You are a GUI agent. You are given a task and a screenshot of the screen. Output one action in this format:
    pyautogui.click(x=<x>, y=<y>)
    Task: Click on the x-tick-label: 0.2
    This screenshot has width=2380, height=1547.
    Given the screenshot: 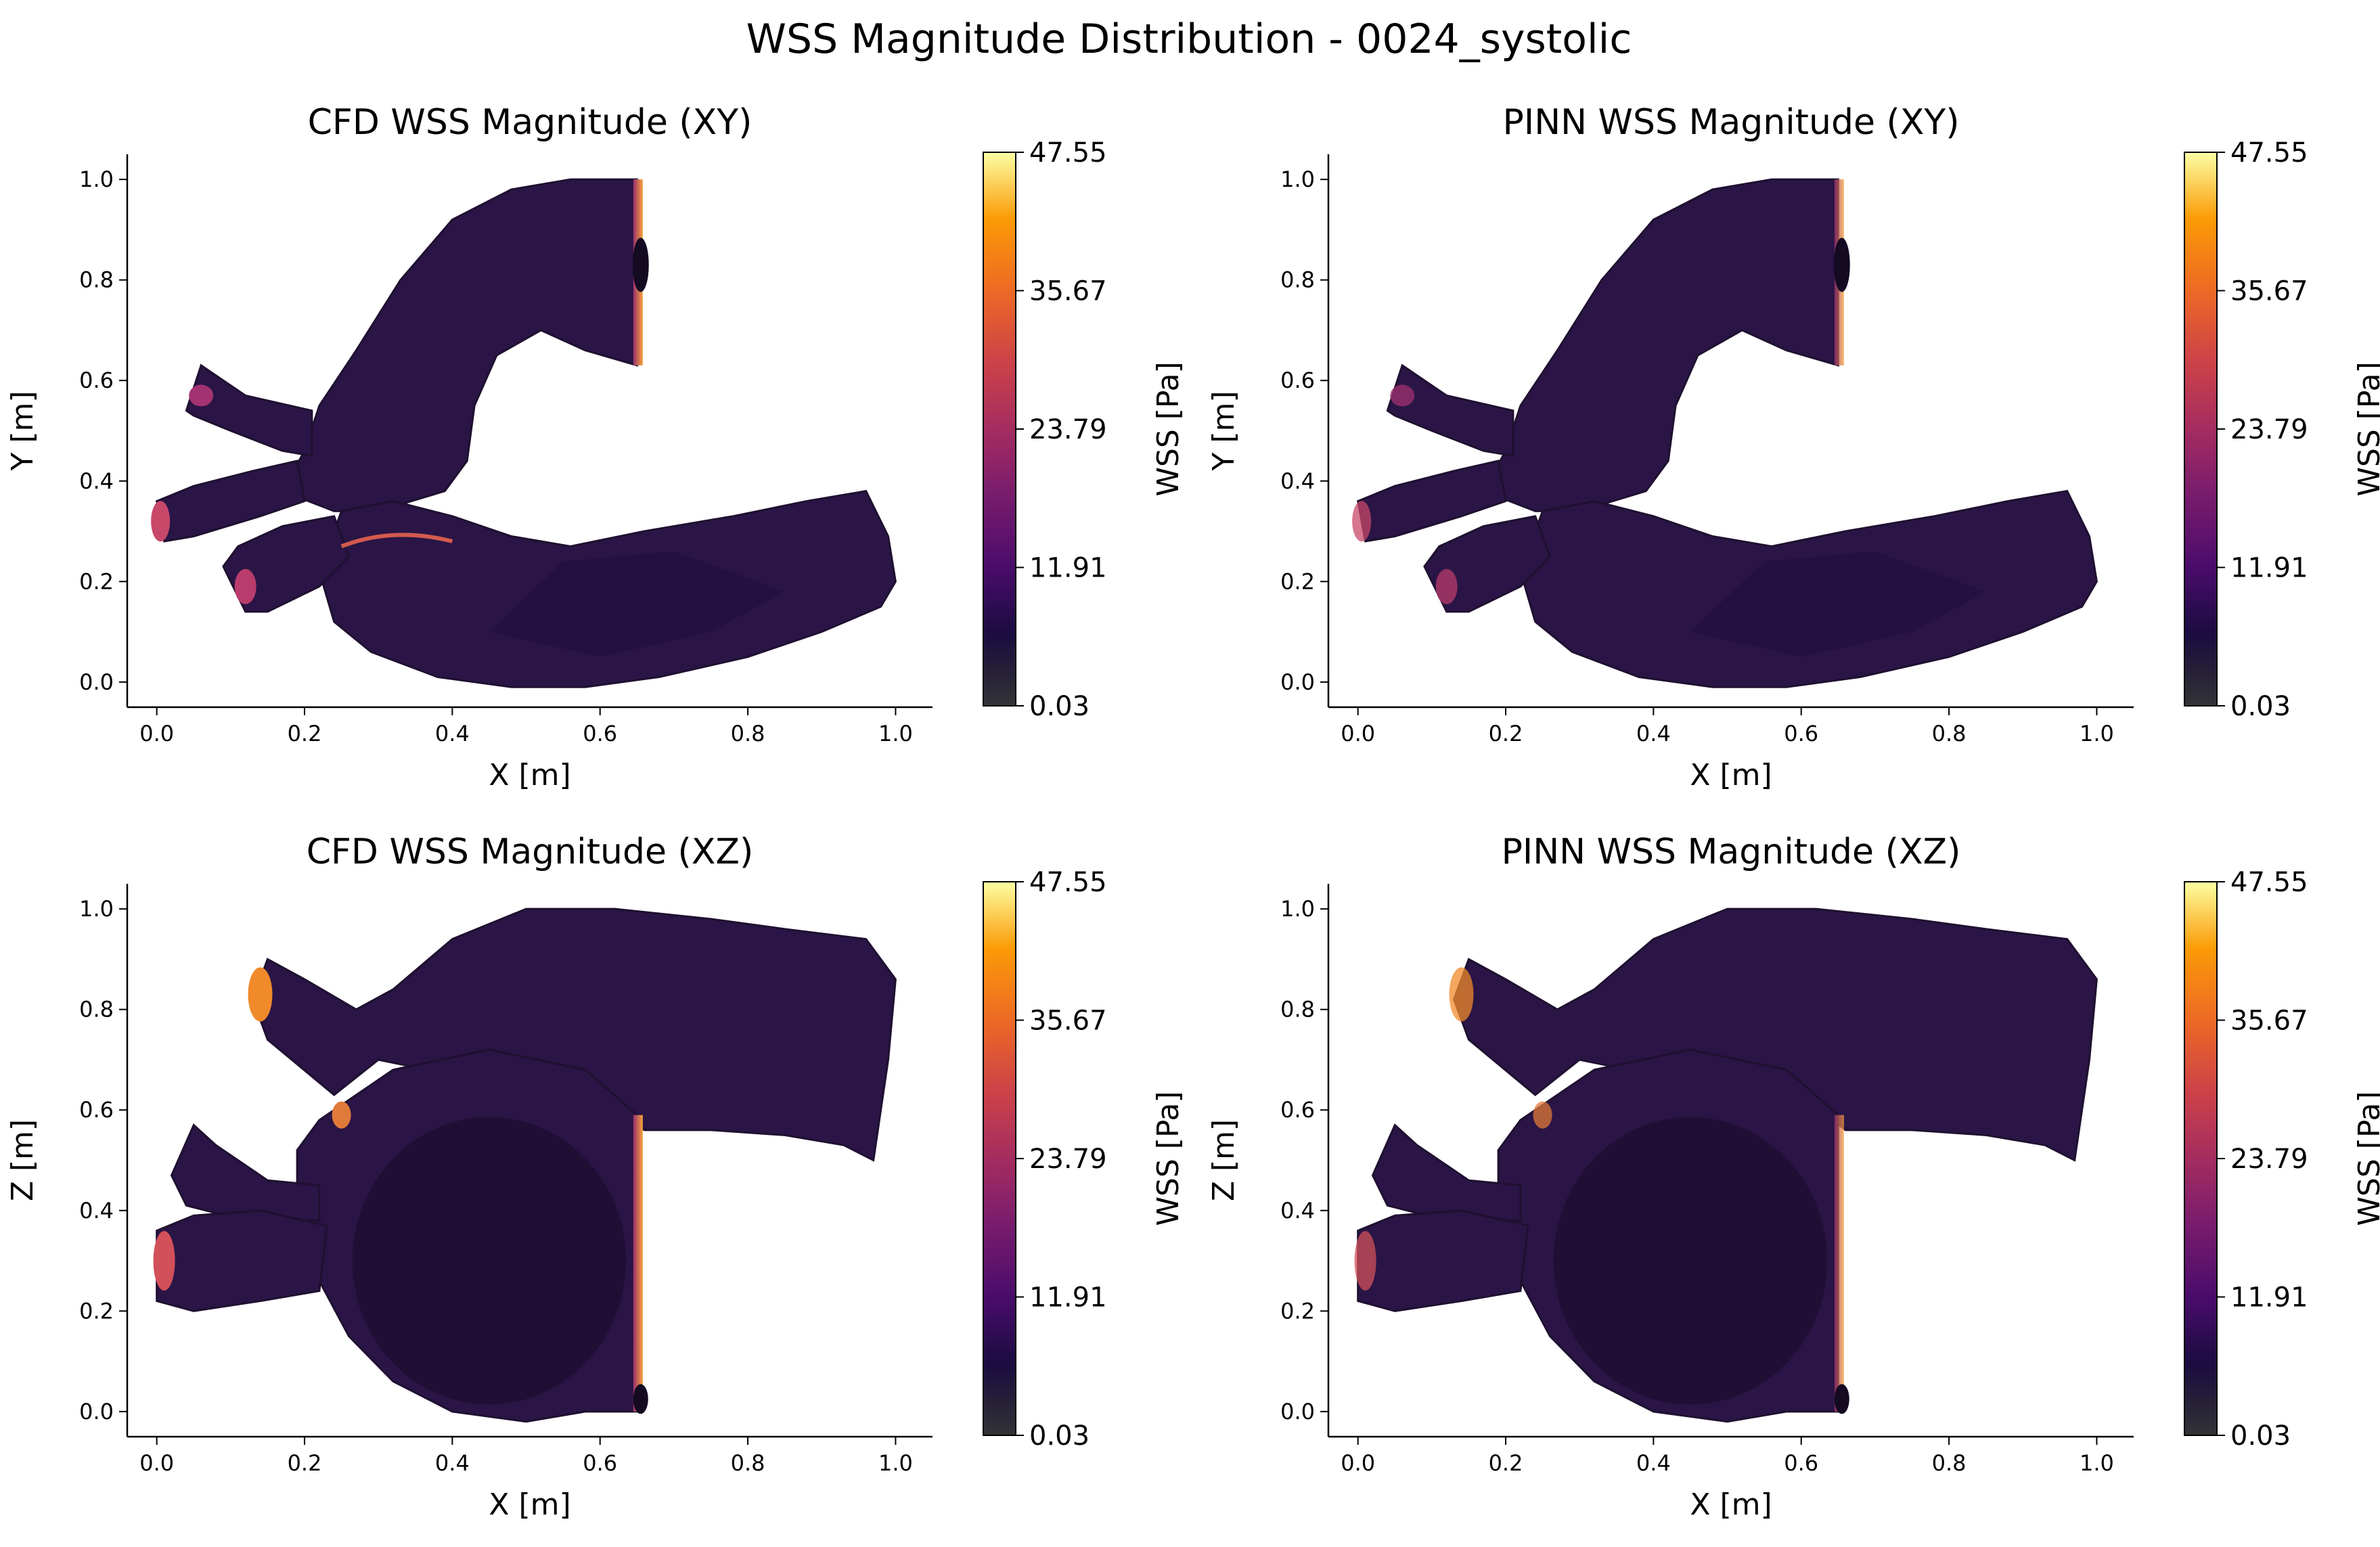 What is the action you would take?
    pyautogui.click(x=305, y=1463)
    